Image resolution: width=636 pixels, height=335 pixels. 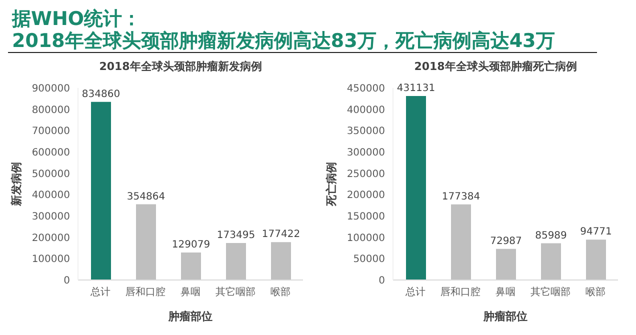 What do you see at coordinates (284, 41) in the screenshot?
I see `text: 2018年全球头颈部肿瘤新发病例高达83万，死亡病例高达43万` at bounding box center [284, 41].